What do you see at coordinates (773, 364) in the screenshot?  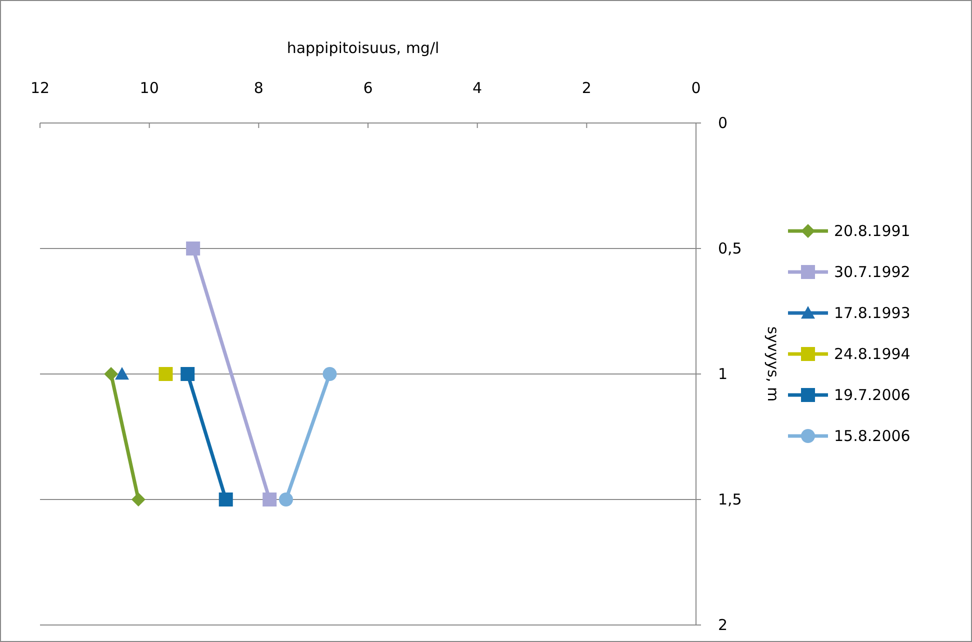 I see `y-axis-title: syvyys, m` at bounding box center [773, 364].